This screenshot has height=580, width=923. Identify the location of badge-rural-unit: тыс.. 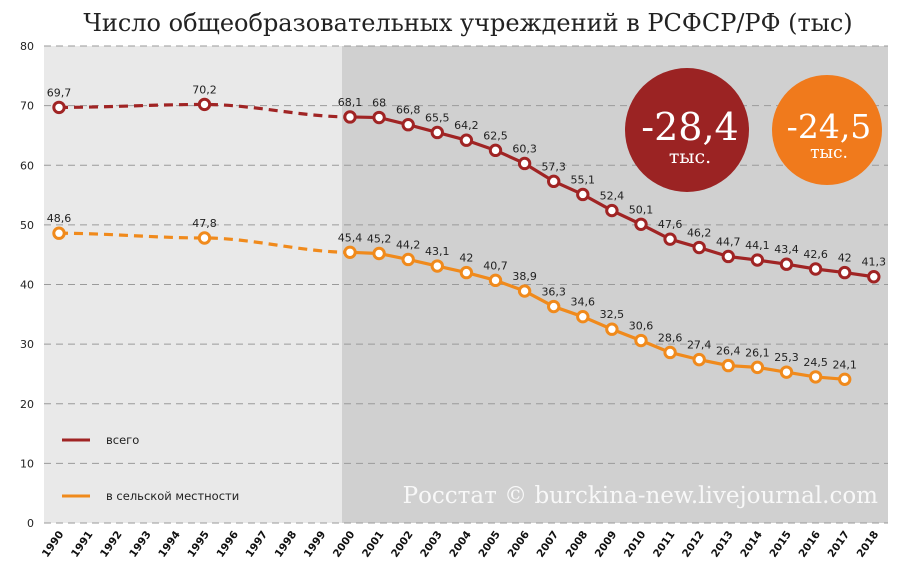
(829, 153).